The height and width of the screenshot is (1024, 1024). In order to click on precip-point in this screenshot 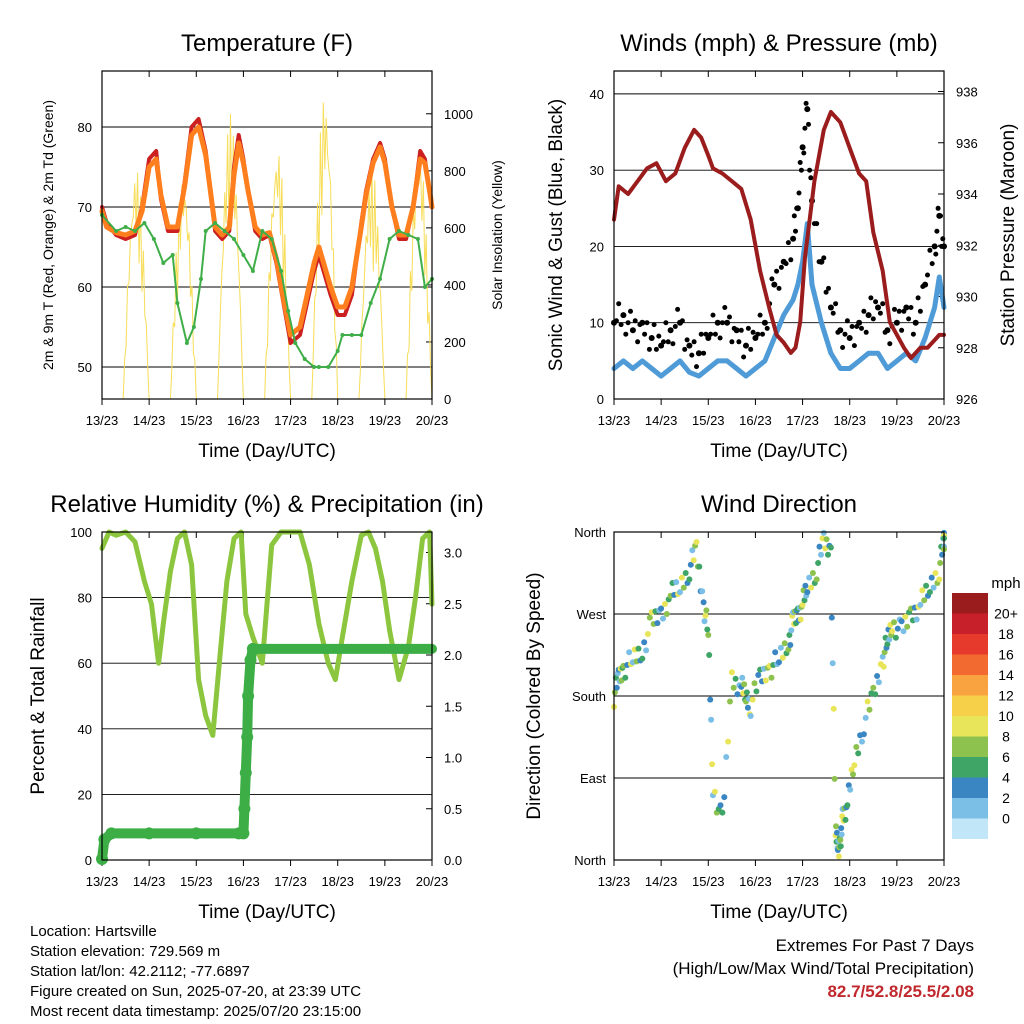, I will do `click(248, 696)`.